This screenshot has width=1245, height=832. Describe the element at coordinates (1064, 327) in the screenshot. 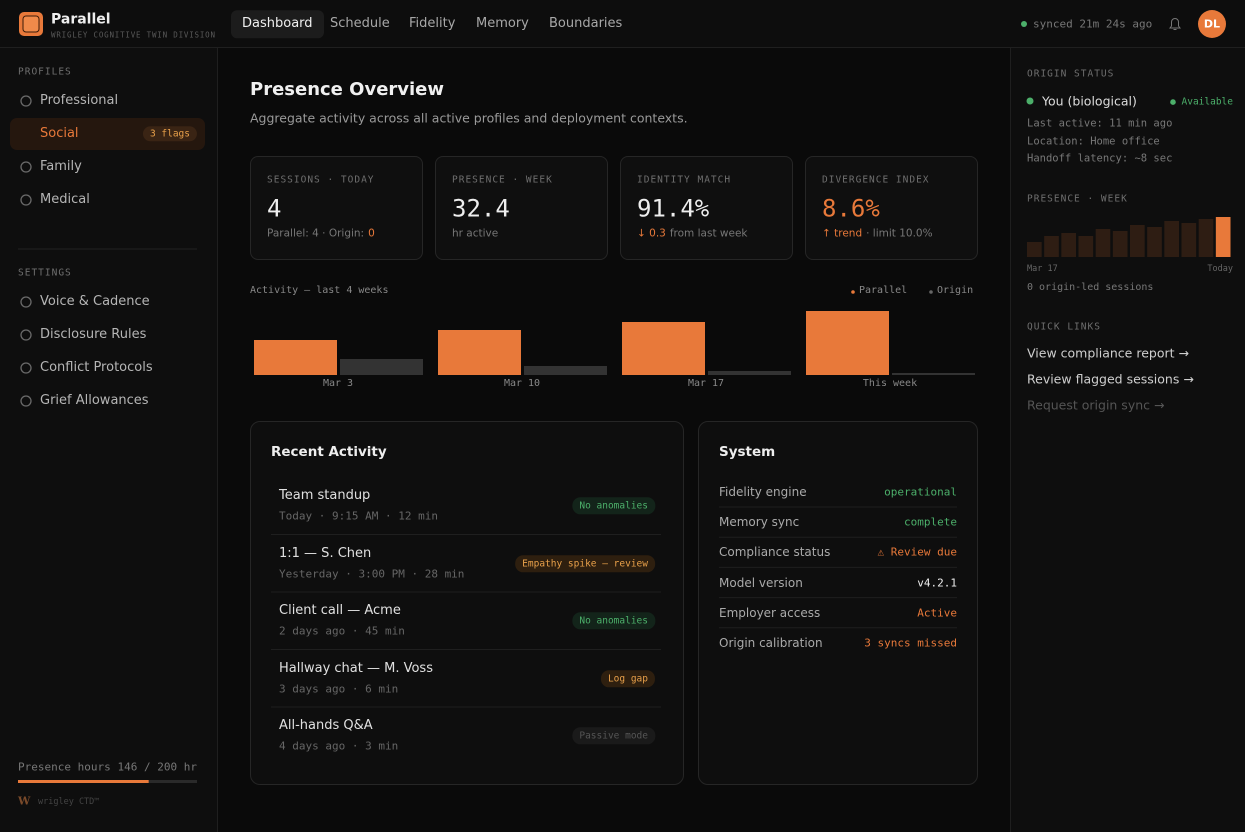

I see `section-title: QUICK LINKS` at that location.